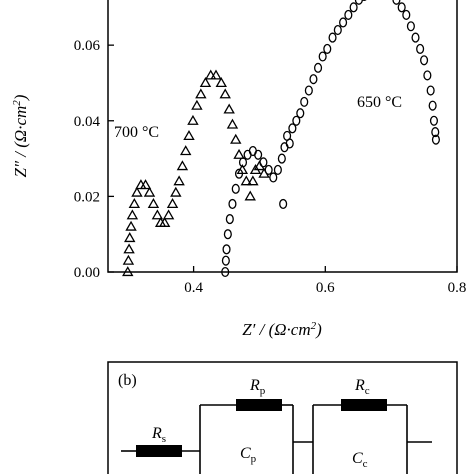 The height and width of the screenshot is (474, 474). I want to click on y-tick-label: 0.02, so click(87, 197).